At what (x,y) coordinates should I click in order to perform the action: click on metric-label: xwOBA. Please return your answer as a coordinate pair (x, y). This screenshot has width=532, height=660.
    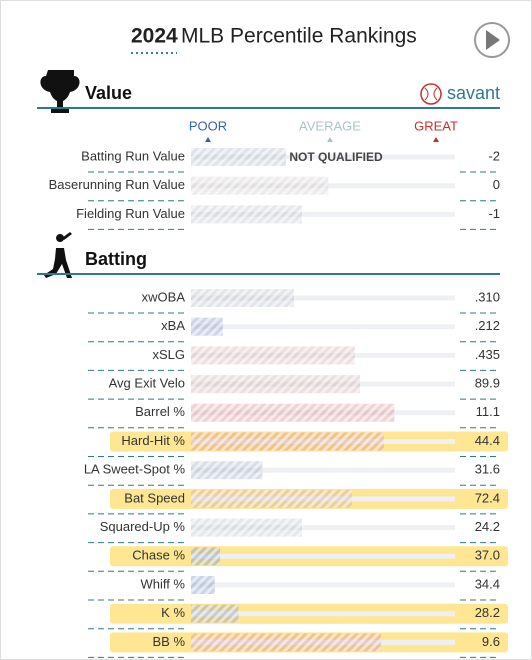
    Looking at the image, I should click on (164, 296).